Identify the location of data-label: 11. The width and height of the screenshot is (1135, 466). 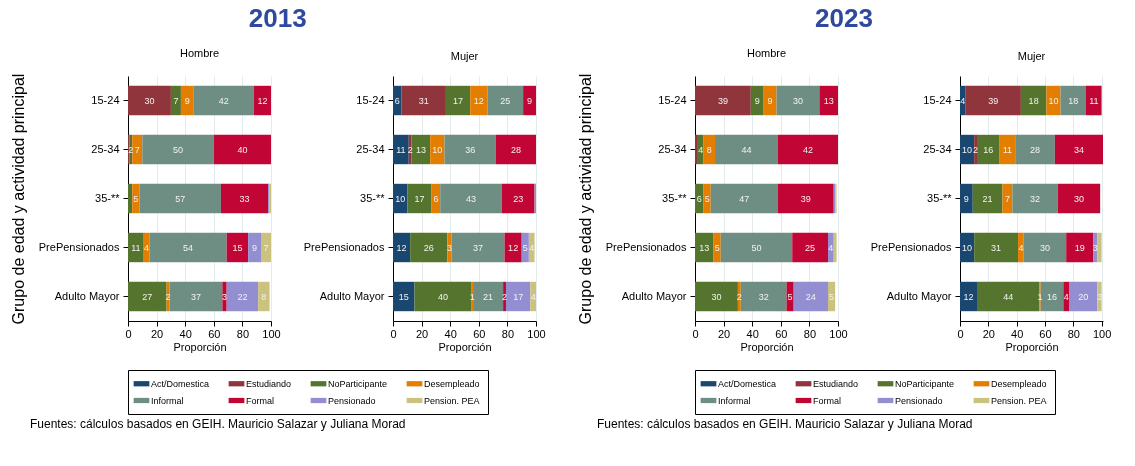
(136, 247).